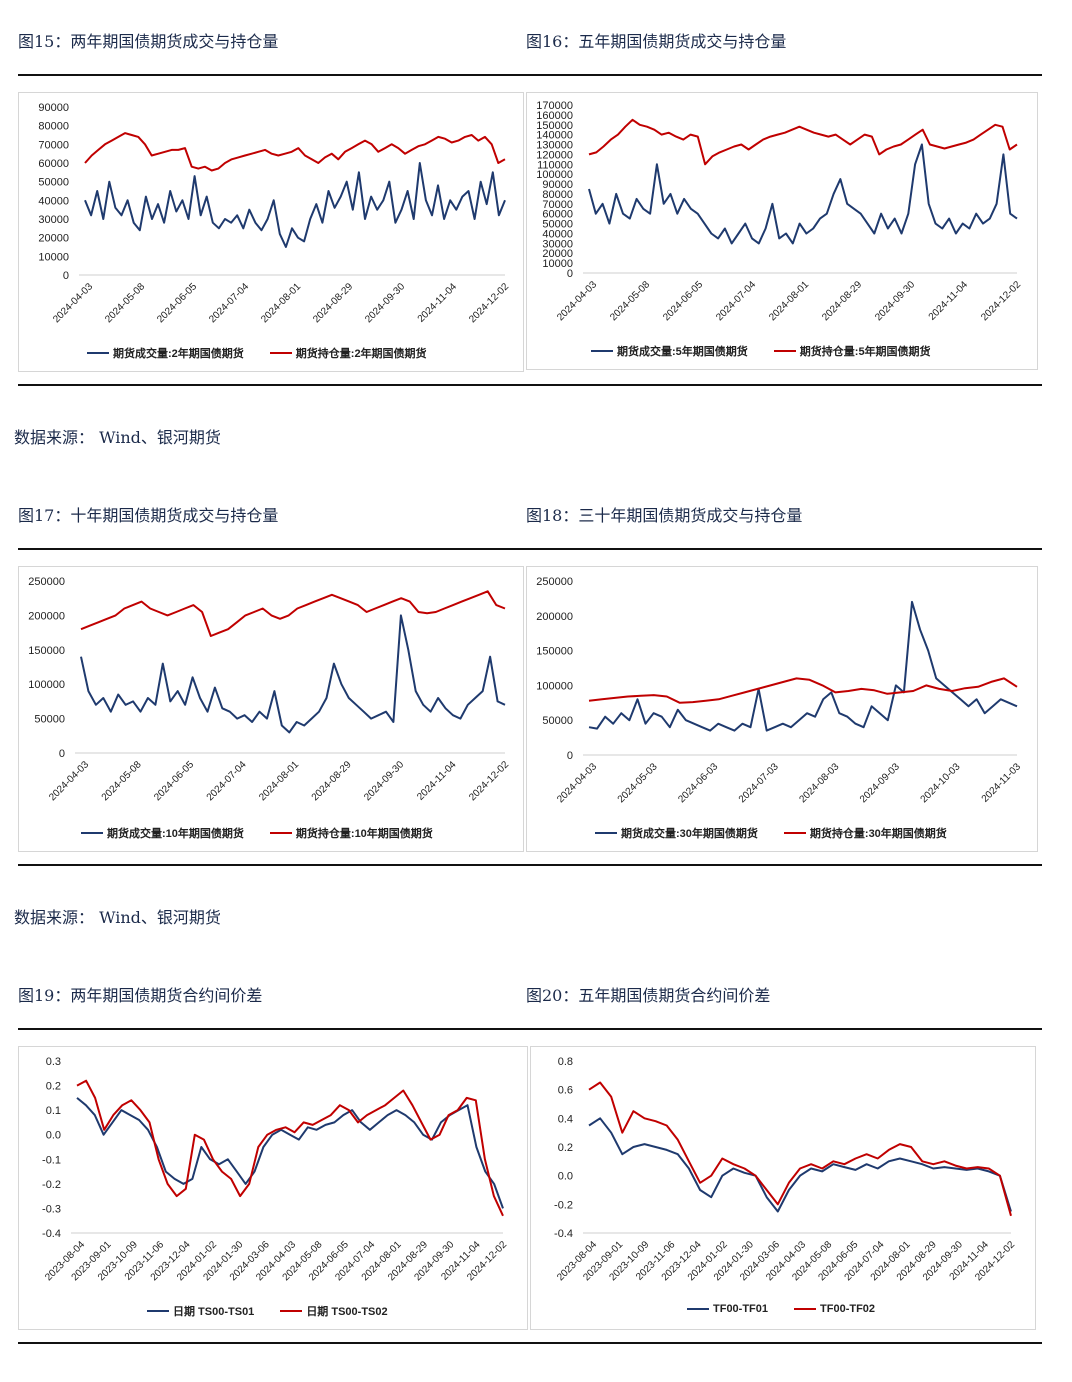 This screenshot has width=1072, height=1382. I want to click on legend-spread-1-label: 日期 TS00-TS01, so click(214, 1312).